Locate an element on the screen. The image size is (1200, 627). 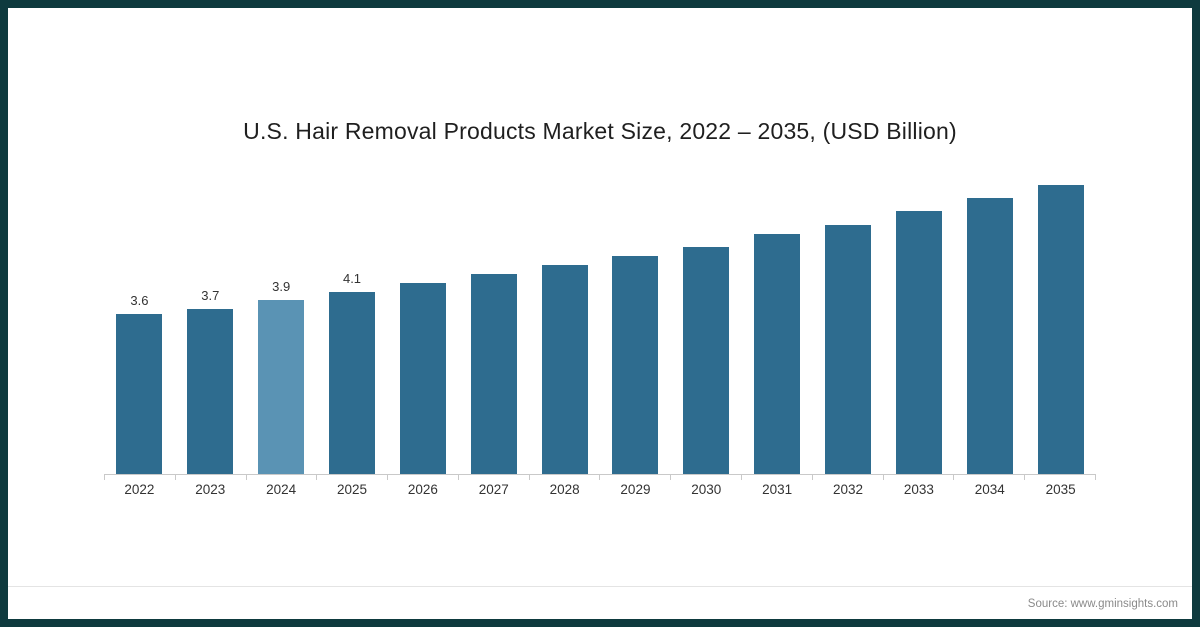
footer-divider is located at coordinates (600, 586).